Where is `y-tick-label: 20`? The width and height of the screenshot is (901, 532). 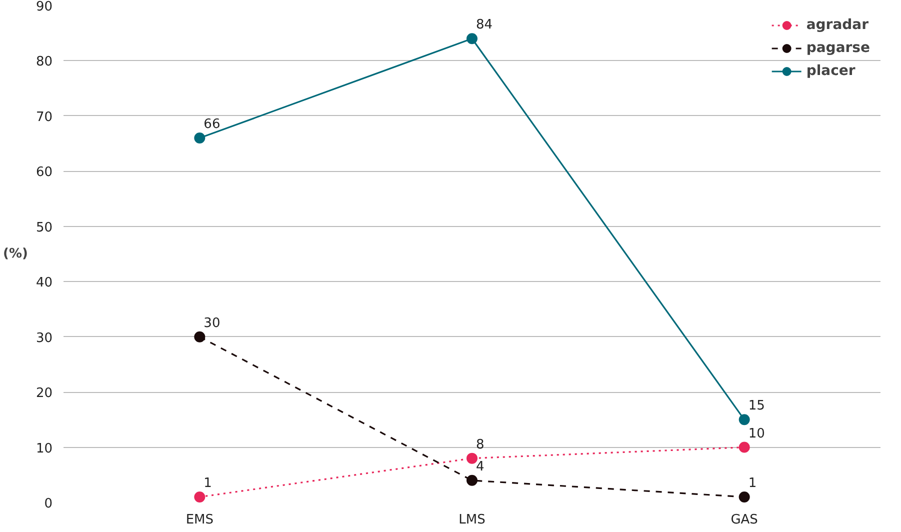 y-tick-label: 20 is located at coordinates (44, 394).